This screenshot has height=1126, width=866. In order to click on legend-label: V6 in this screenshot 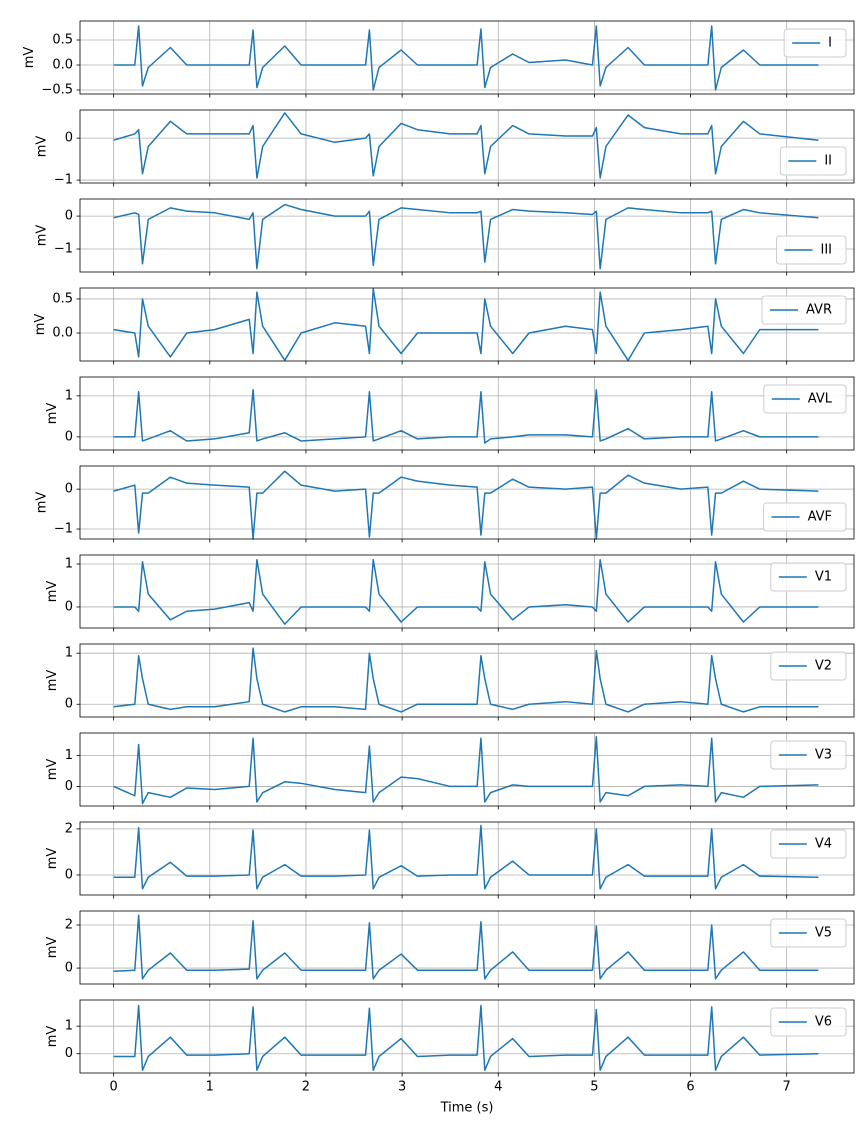, I will do `click(823, 1022)`.